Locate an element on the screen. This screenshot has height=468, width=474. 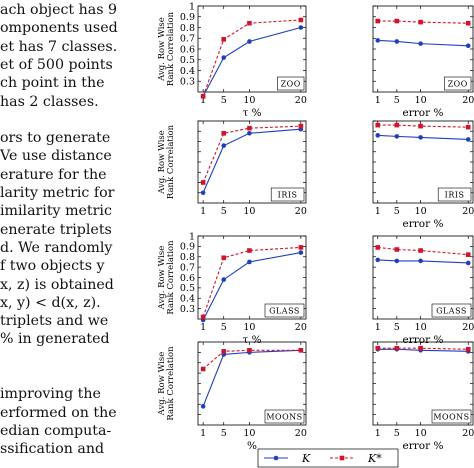
y-tick-label: 0.9 is located at coordinates (187, 247).